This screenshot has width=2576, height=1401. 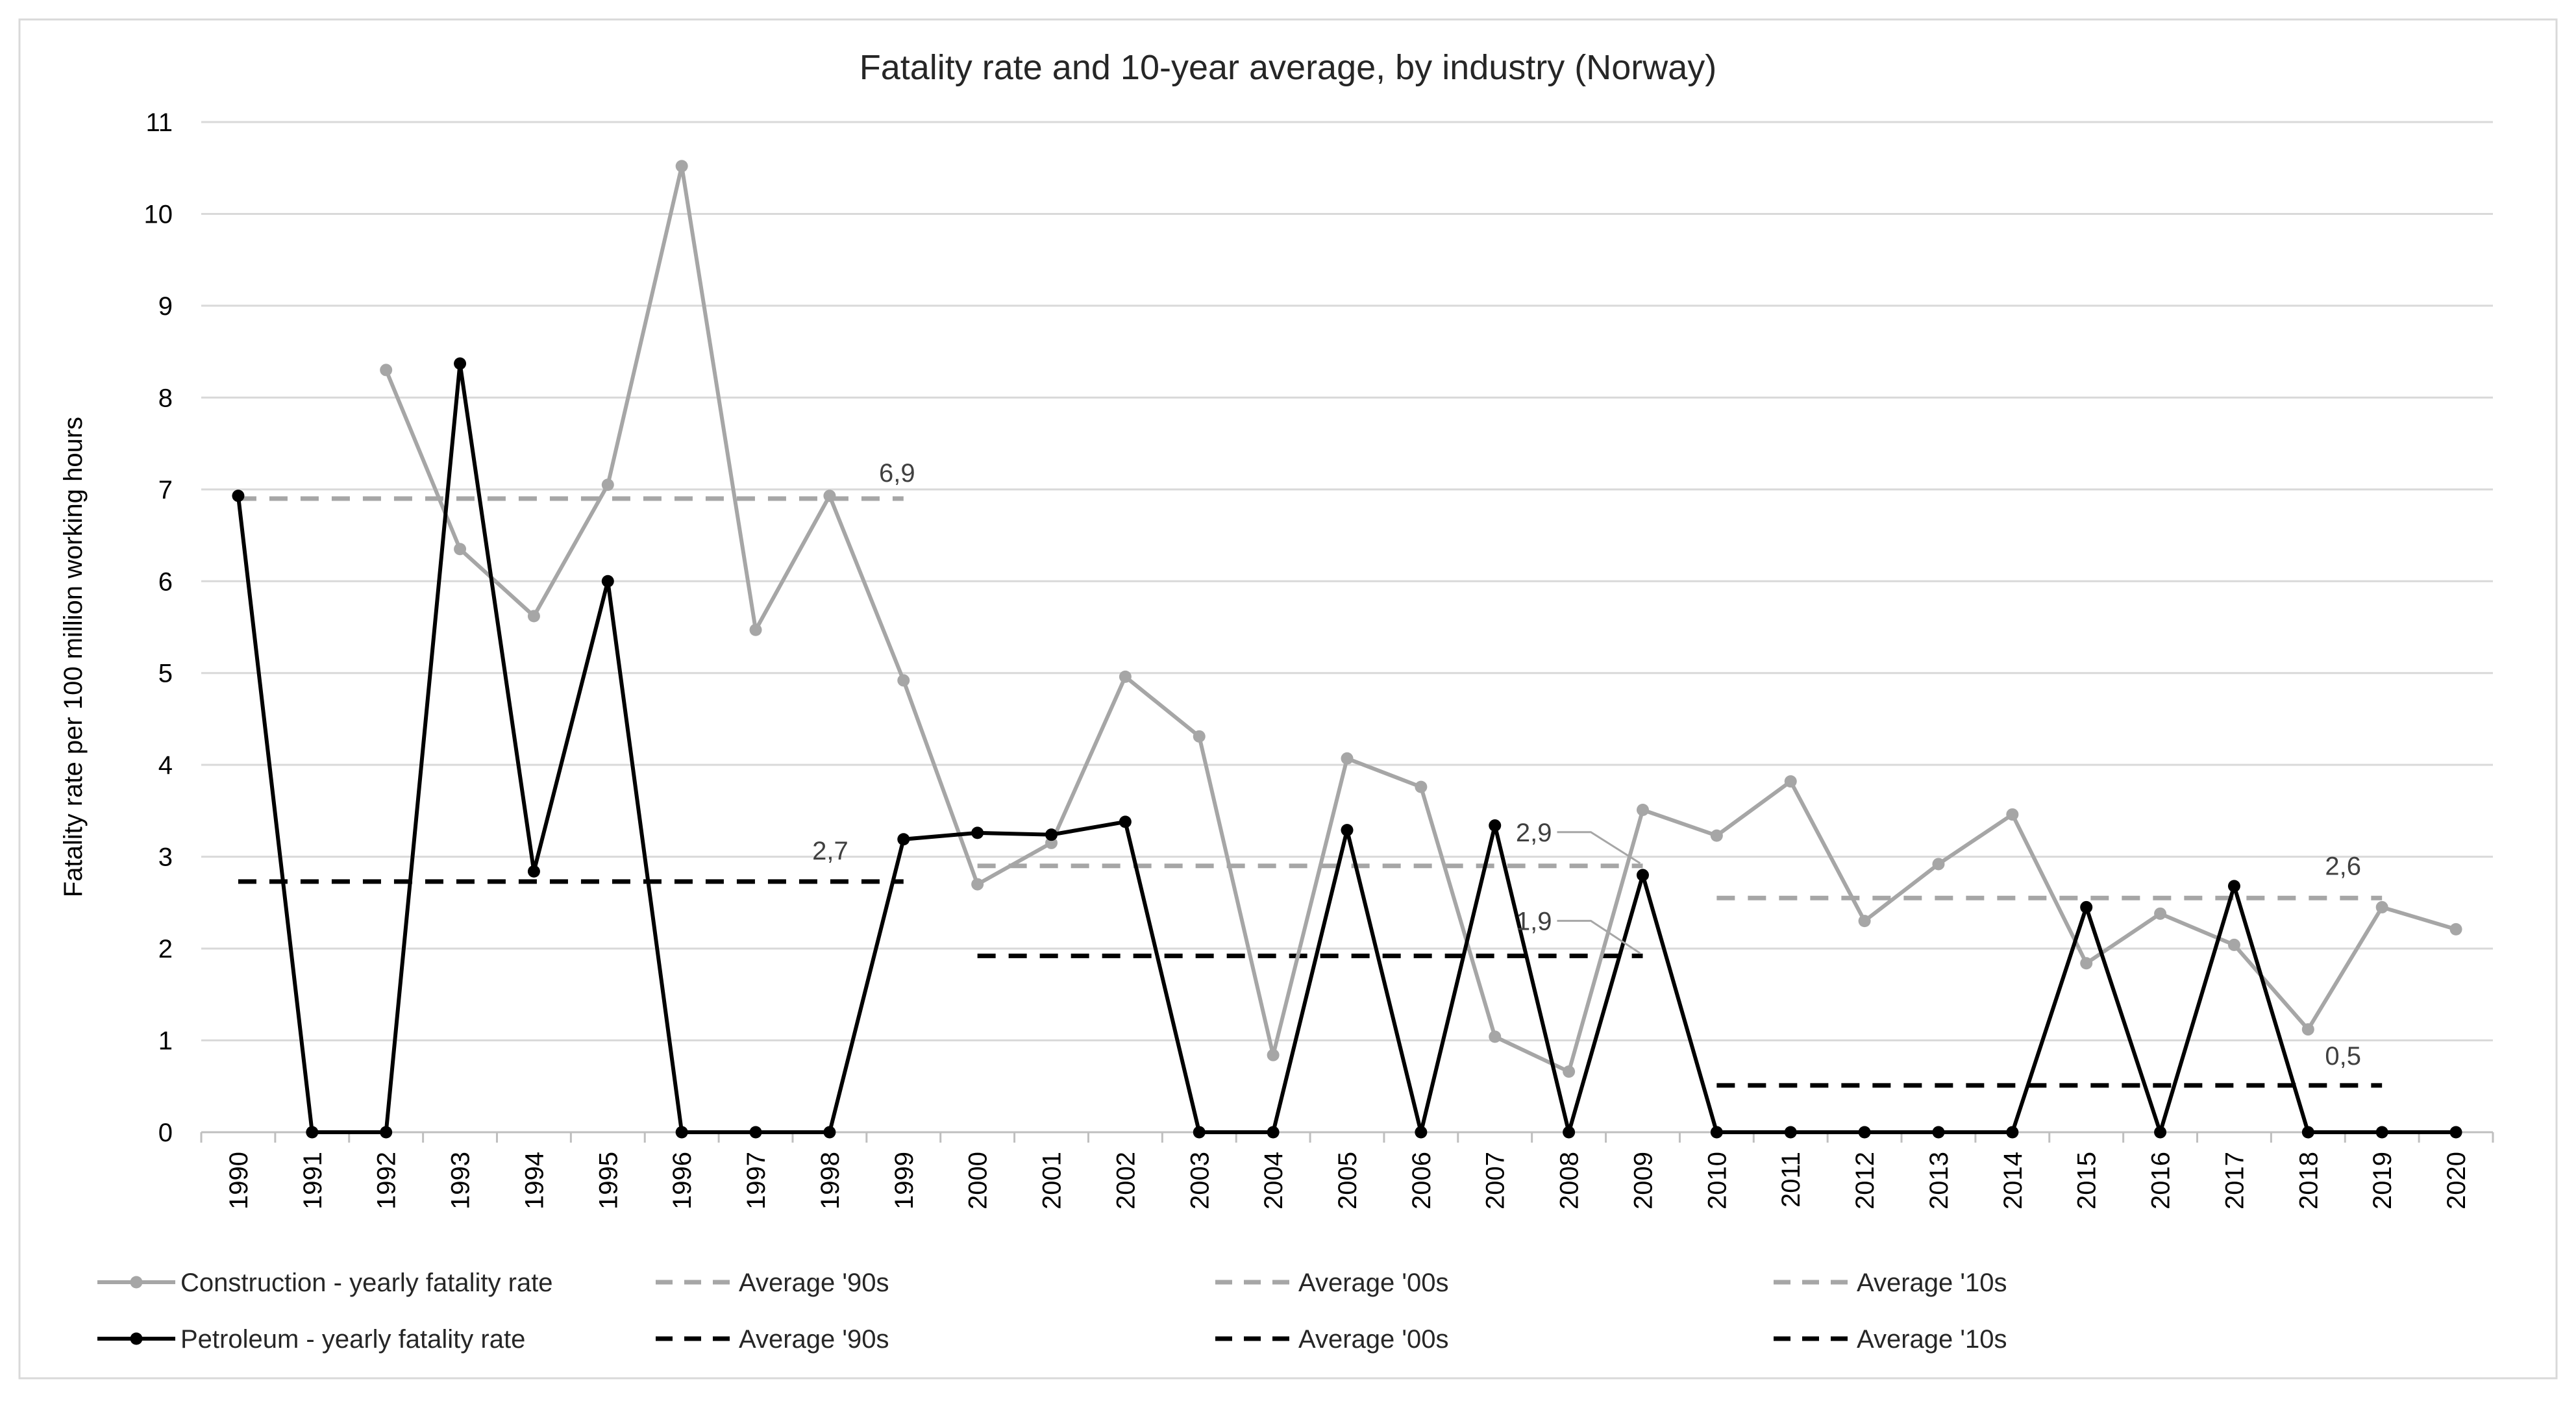 What do you see at coordinates (2308, 1180) in the screenshot?
I see `x-tick-label: 2018` at bounding box center [2308, 1180].